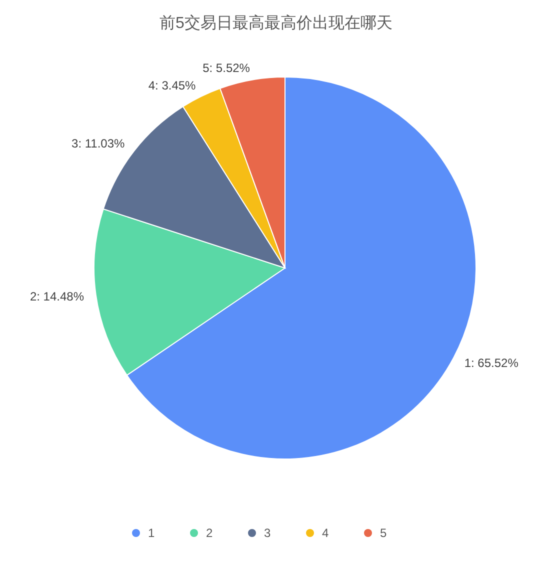 Image resolution: width=552 pixels, height=561 pixels. What do you see at coordinates (209, 533) in the screenshot?
I see `legend-label: 2` at bounding box center [209, 533].